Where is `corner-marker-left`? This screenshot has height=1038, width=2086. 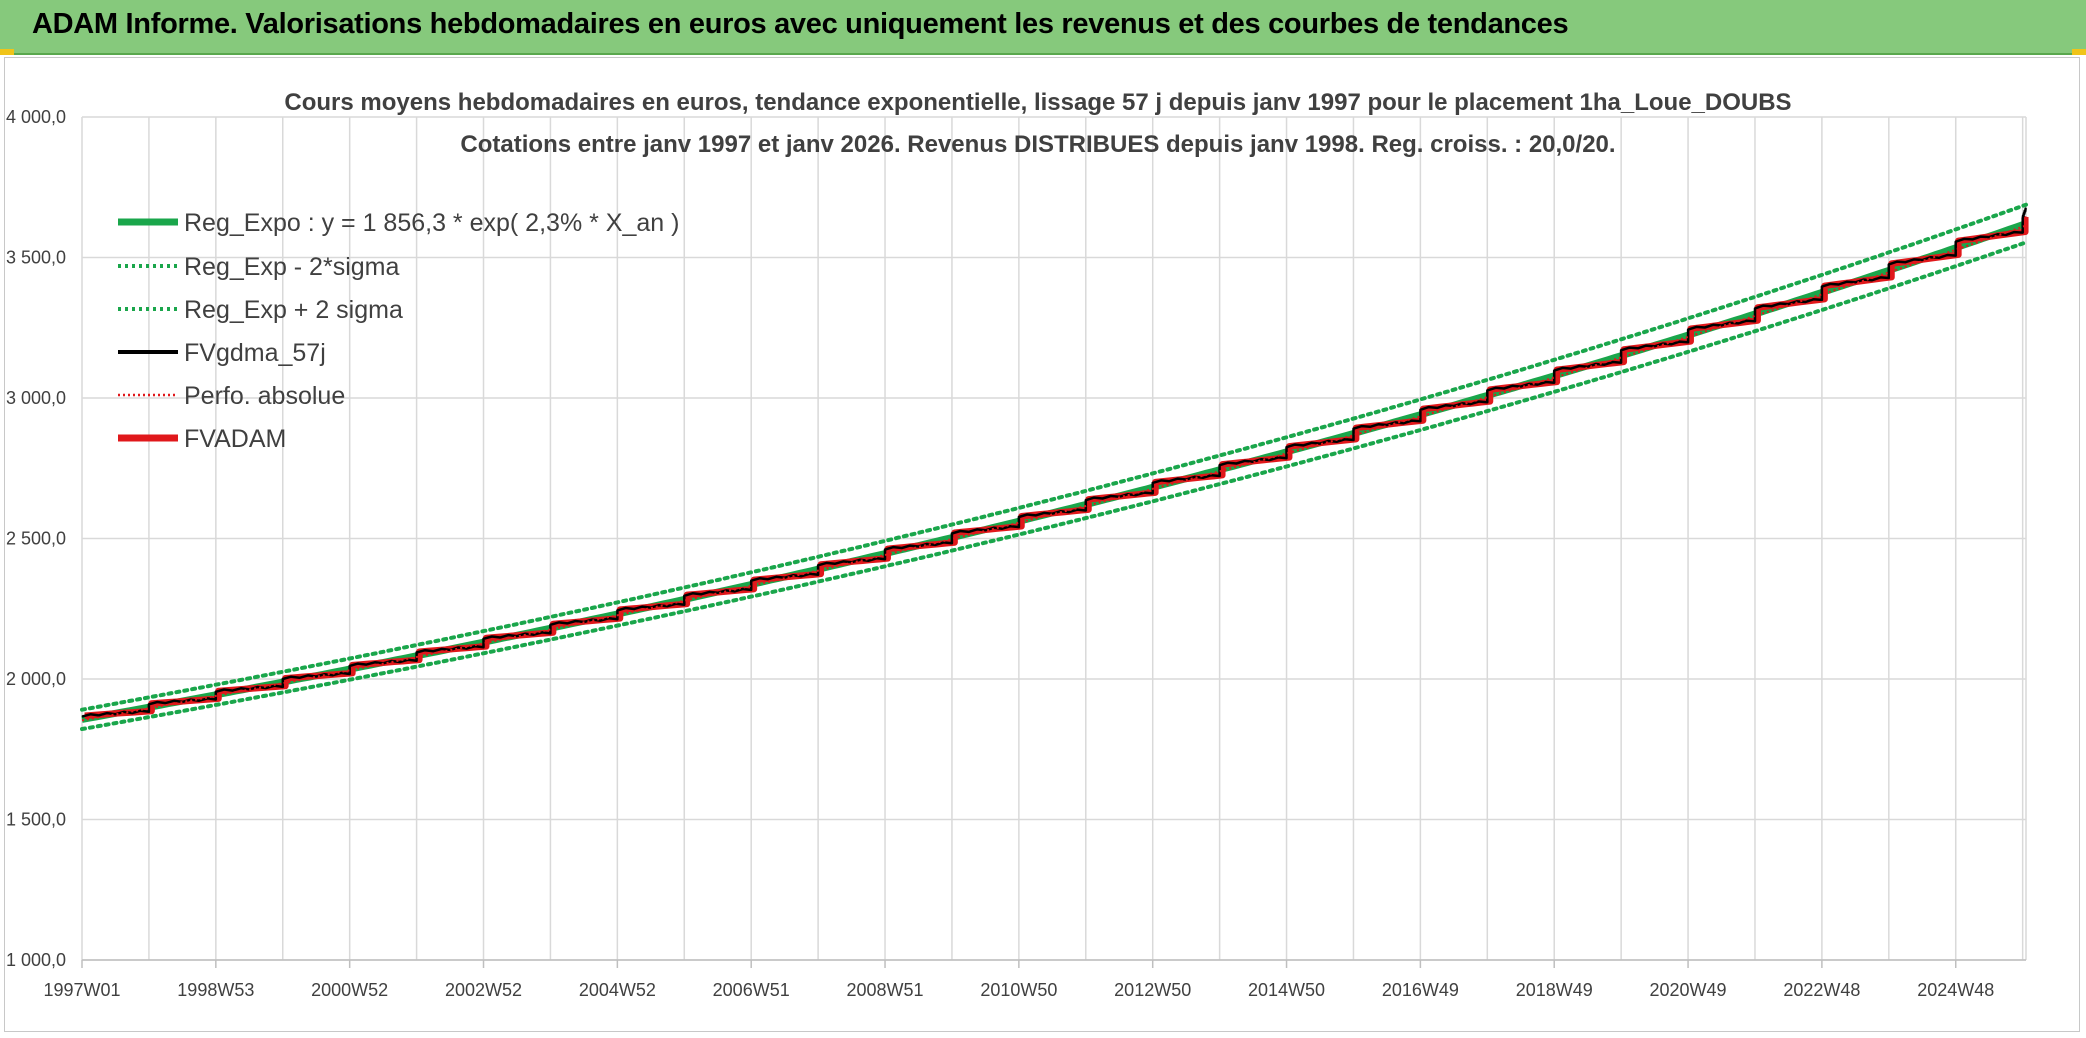 corner-marker-left is located at coordinates (7, 52).